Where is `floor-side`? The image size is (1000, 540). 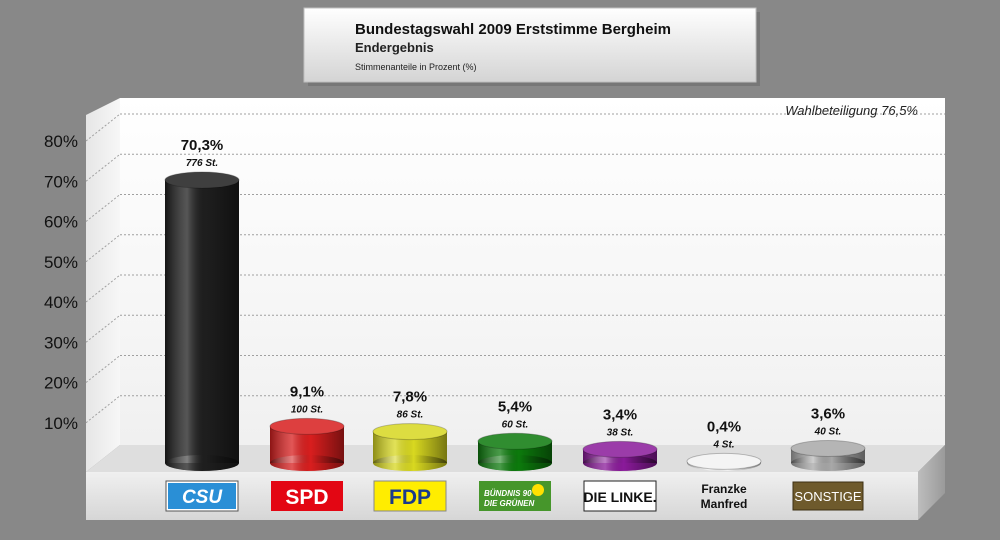 floor-side is located at coordinates (931, 482).